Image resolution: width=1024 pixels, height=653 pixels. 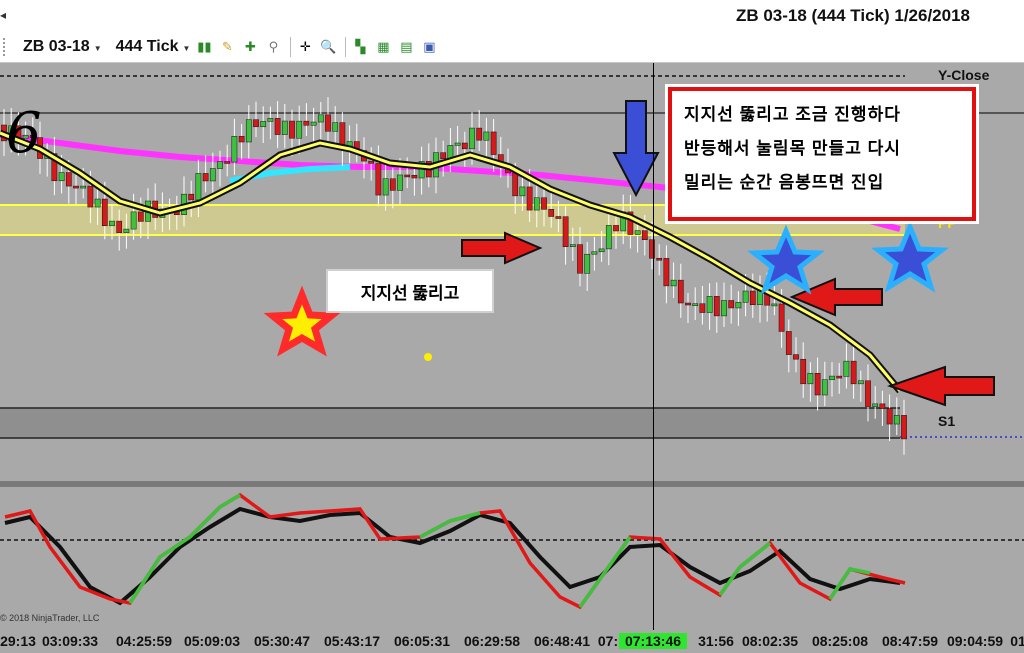 I want to click on interval-selector: 444 Tick ▼, so click(x=153, y=47).